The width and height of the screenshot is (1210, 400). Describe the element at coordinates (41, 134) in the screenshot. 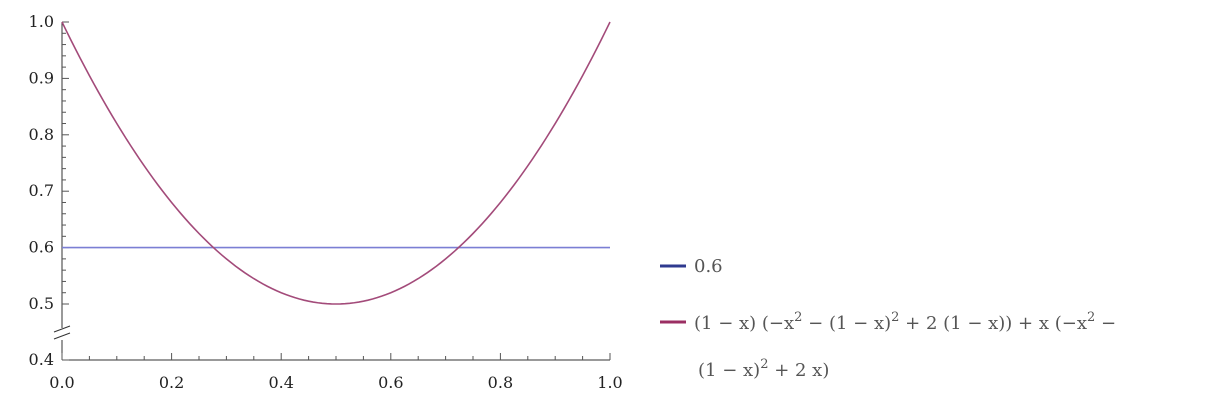

I see `y-tick-label: 0.8` at that location.